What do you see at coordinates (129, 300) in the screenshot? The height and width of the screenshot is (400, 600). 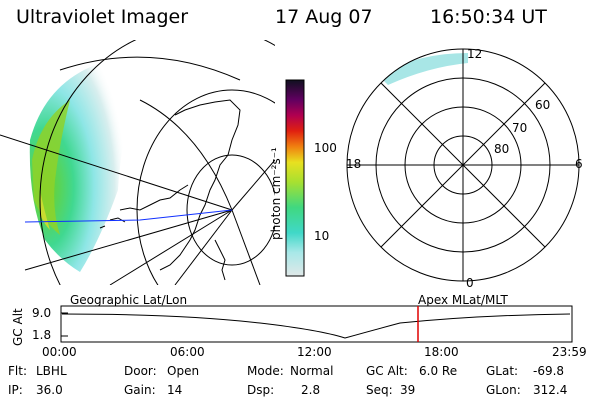 I see `geographic-caption: Geographic Lat/Lon` at bounding box center [129, 300].